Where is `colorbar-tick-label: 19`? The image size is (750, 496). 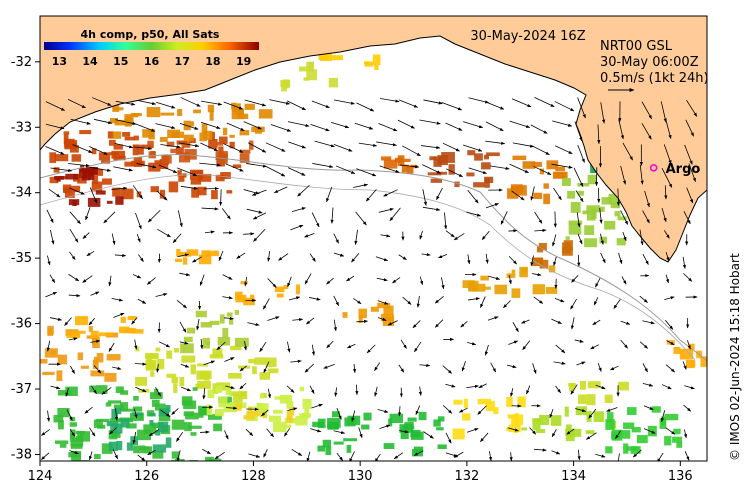
colorbar-tick-label: 19 is located at coordinates (243, 61).